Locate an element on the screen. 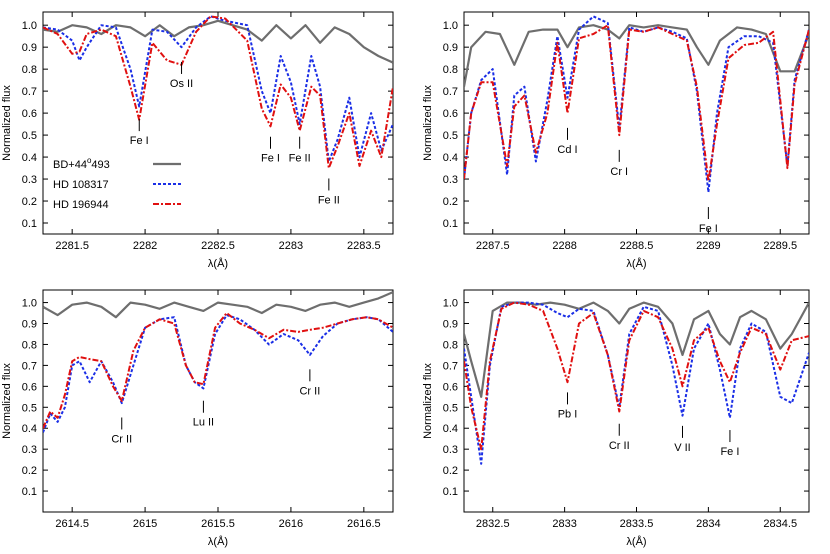  annotation-lu-ii: Lu II is located at coordinates (203, 423).